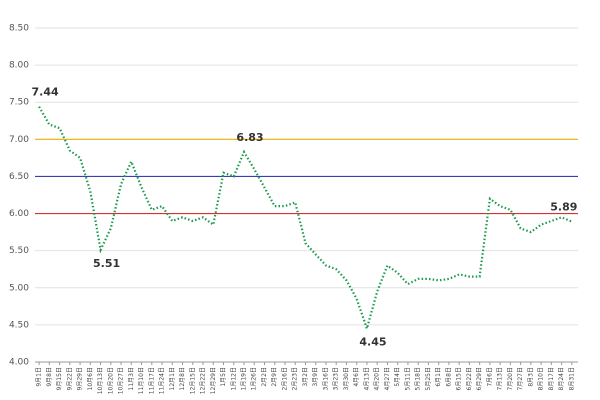 The width and height of the screenshot is (600, 400). I want to click on x-tick-label: 12月1日, so click(172, 378).